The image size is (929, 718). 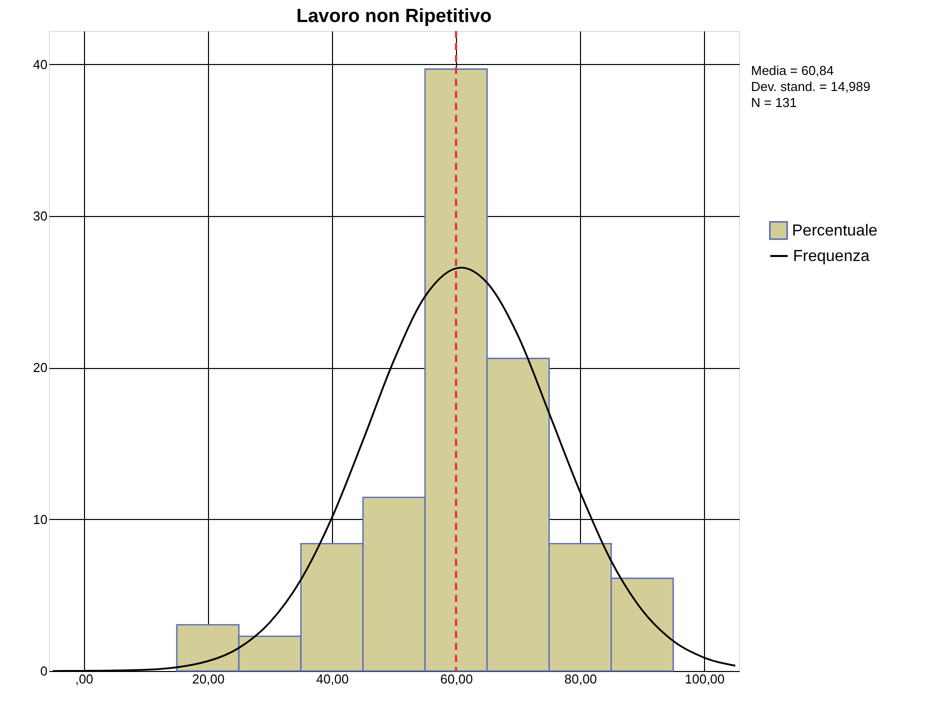 What do you see at coordinates (40, 368) in the screenshot?
I see `y-tick-label: 20` at bounding box center [40, 368].